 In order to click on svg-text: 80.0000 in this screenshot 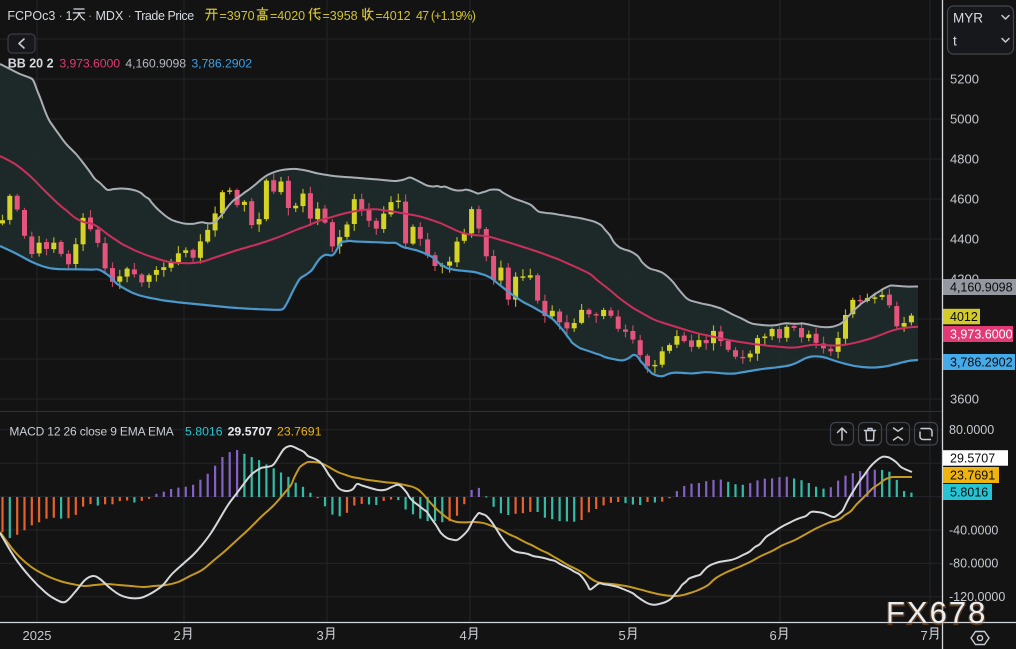, I will do `click(971, 430)`.